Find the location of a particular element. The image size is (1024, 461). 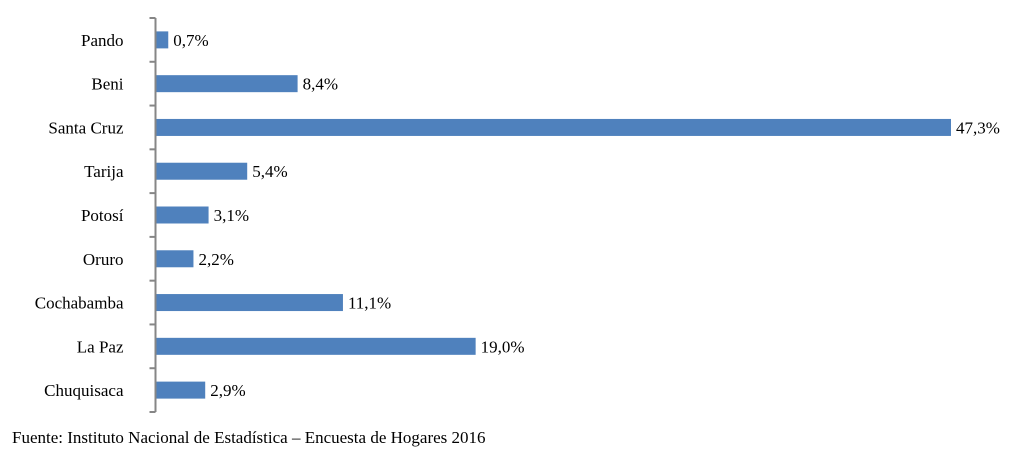

value-label: 8,4% is located at coordinates (320, 84).